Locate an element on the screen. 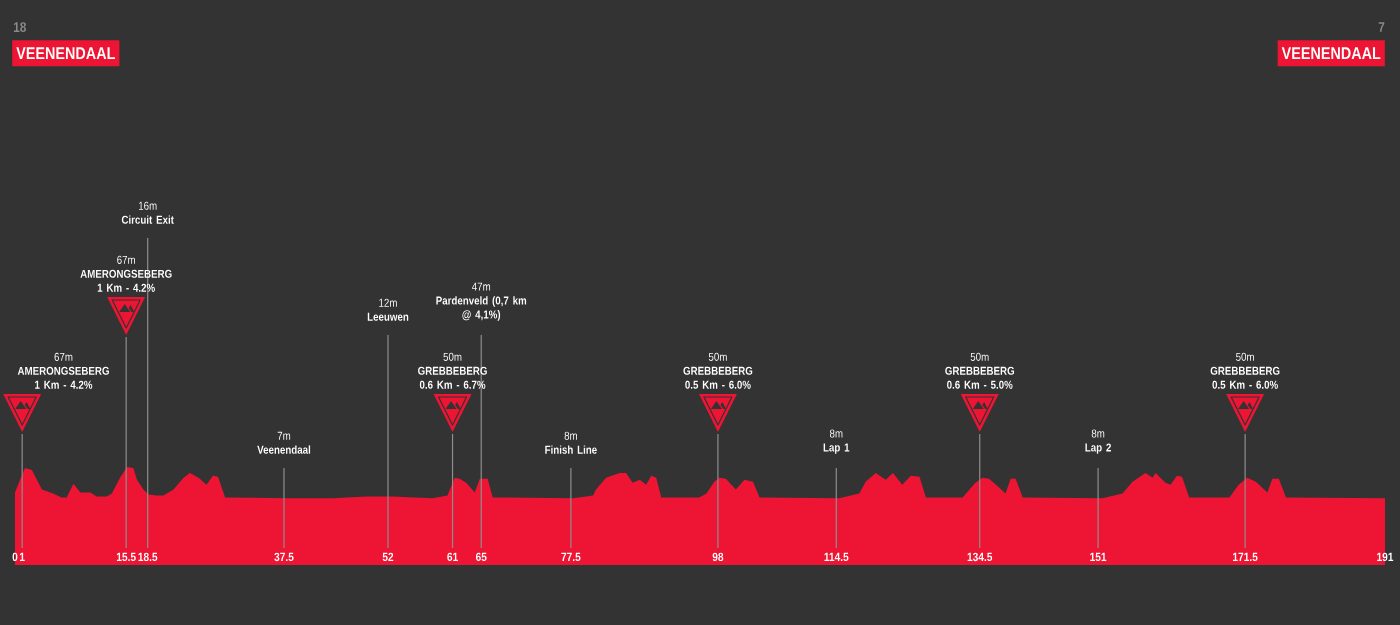 The height and width of the screenshot is (625, 1400). ref-line-label: 7m Veenendaal is located at coordinates (284, 442).